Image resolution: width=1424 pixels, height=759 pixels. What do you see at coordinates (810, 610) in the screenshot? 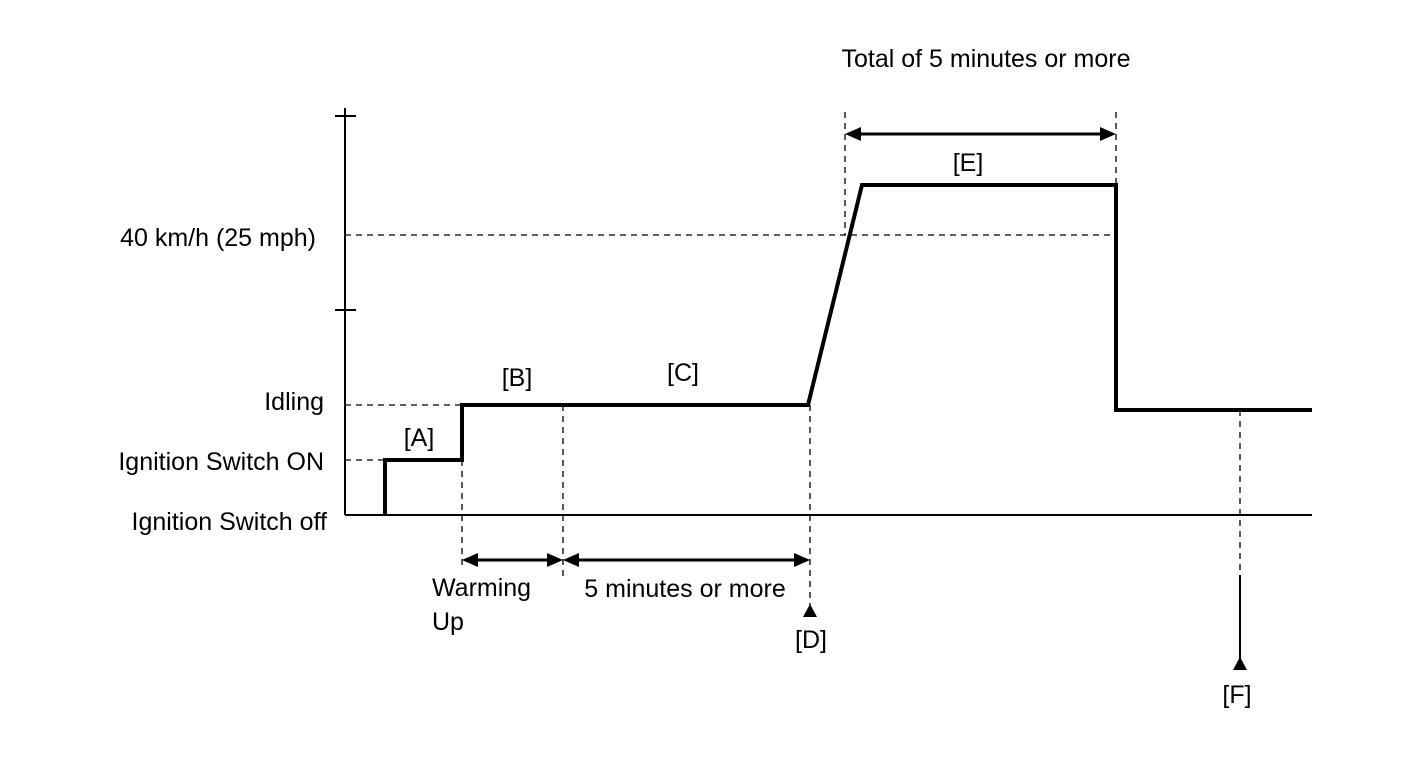
I see `d-marker-triangle` at bounding box center [810, 610].